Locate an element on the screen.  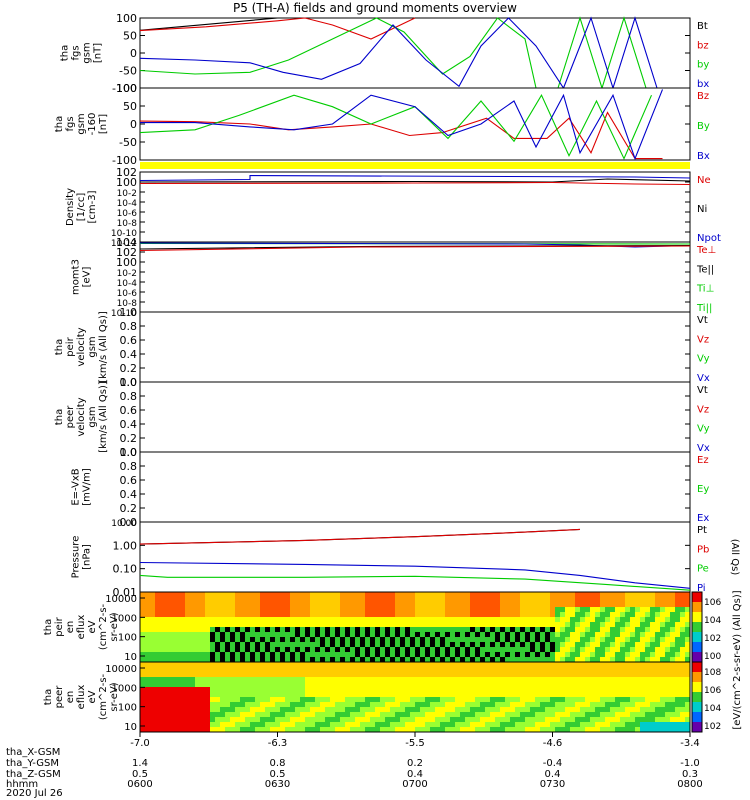
colorbar-segment is located at coordinates (697, 617).